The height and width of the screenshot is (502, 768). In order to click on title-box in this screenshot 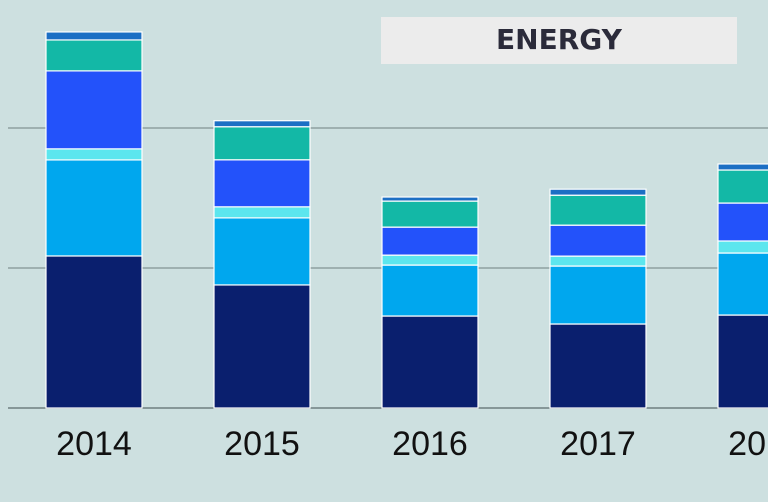, I will do `click(559, 40)`.